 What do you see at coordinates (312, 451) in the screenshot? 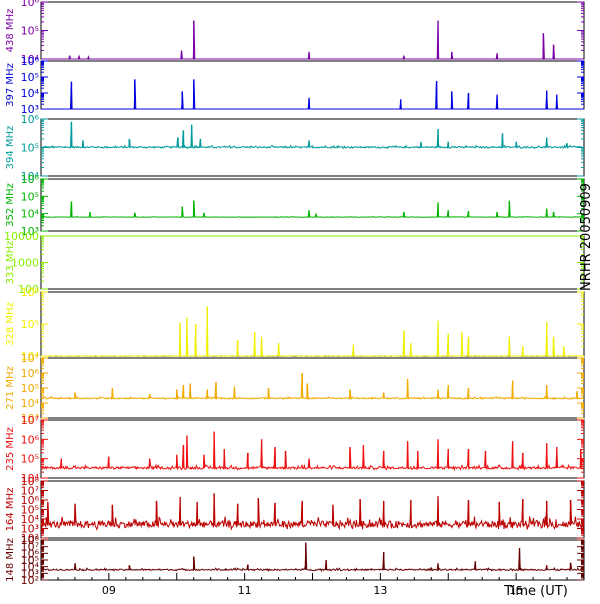
I see `series-line-235-mhz` at bounding box center [312, 451].